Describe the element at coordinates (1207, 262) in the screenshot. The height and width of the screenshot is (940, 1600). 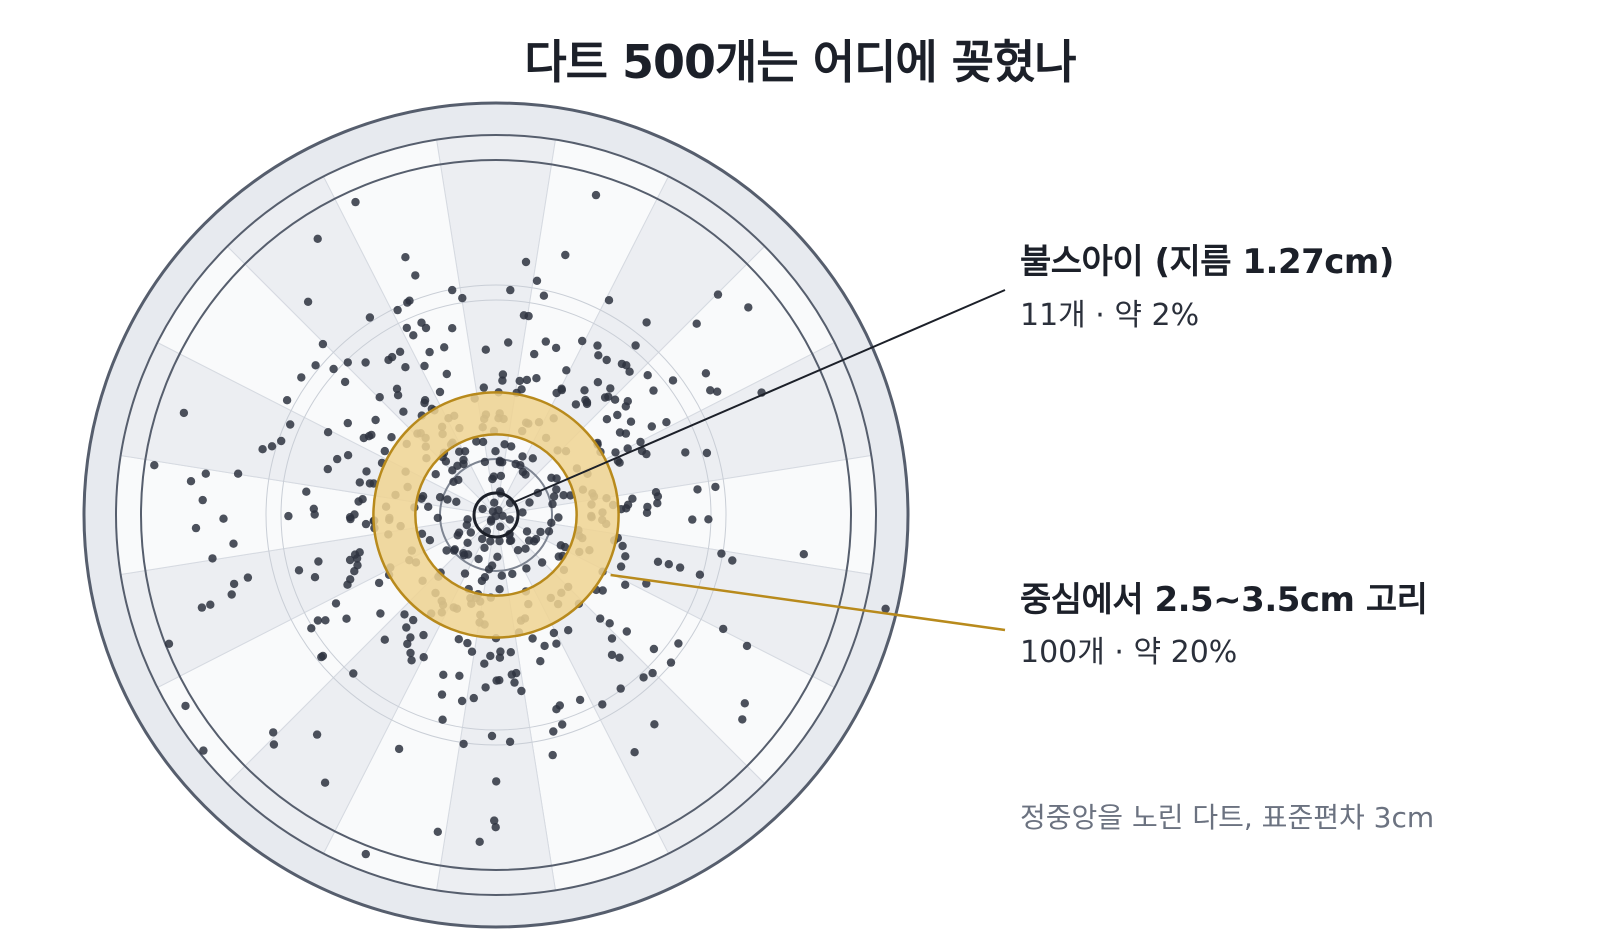
I see `bullseye-annotation-title: 불스아이 (지름 1.27cm)` at that location.